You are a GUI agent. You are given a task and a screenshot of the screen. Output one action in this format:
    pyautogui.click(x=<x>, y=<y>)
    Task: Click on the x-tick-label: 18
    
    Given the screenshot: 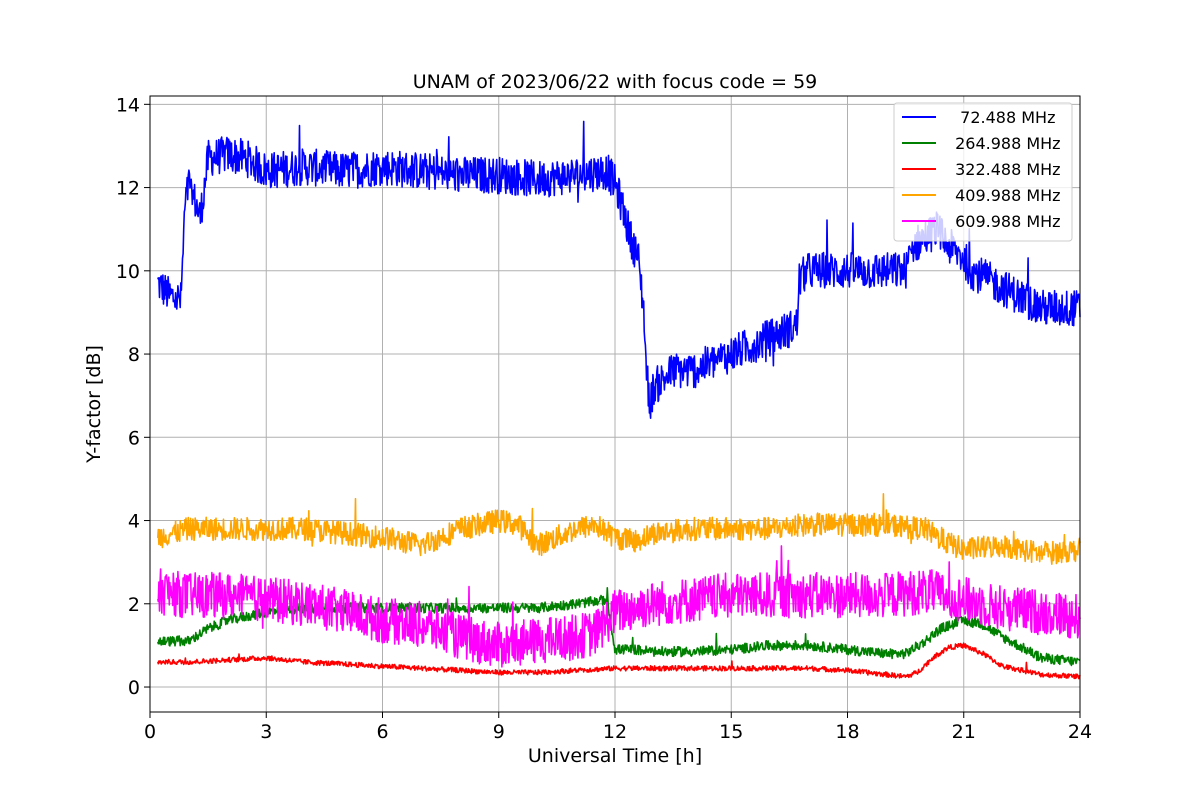 What is the action you would take?
    pyautogui.click(x=847, y=732)
    